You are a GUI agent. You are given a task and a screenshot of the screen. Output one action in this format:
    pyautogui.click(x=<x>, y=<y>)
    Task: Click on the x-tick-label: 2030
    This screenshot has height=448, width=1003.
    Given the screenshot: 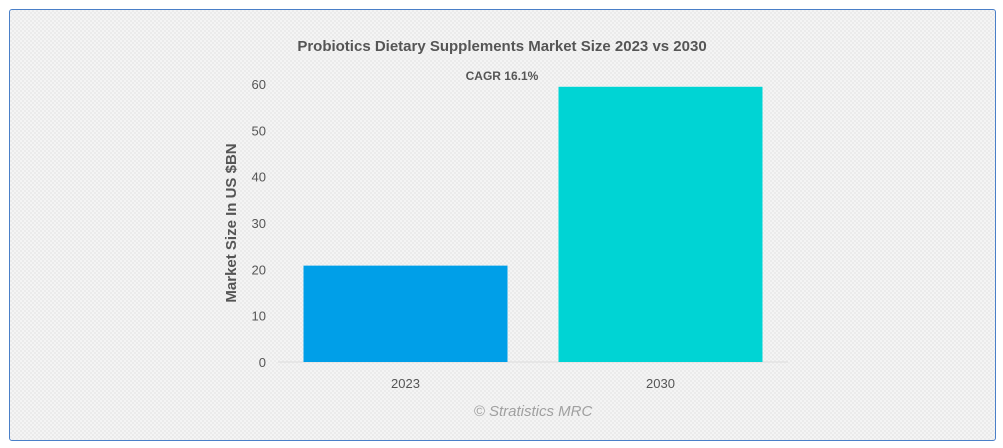 What is the action you would take?
    pyautogui.click(x=660, y=383)
    